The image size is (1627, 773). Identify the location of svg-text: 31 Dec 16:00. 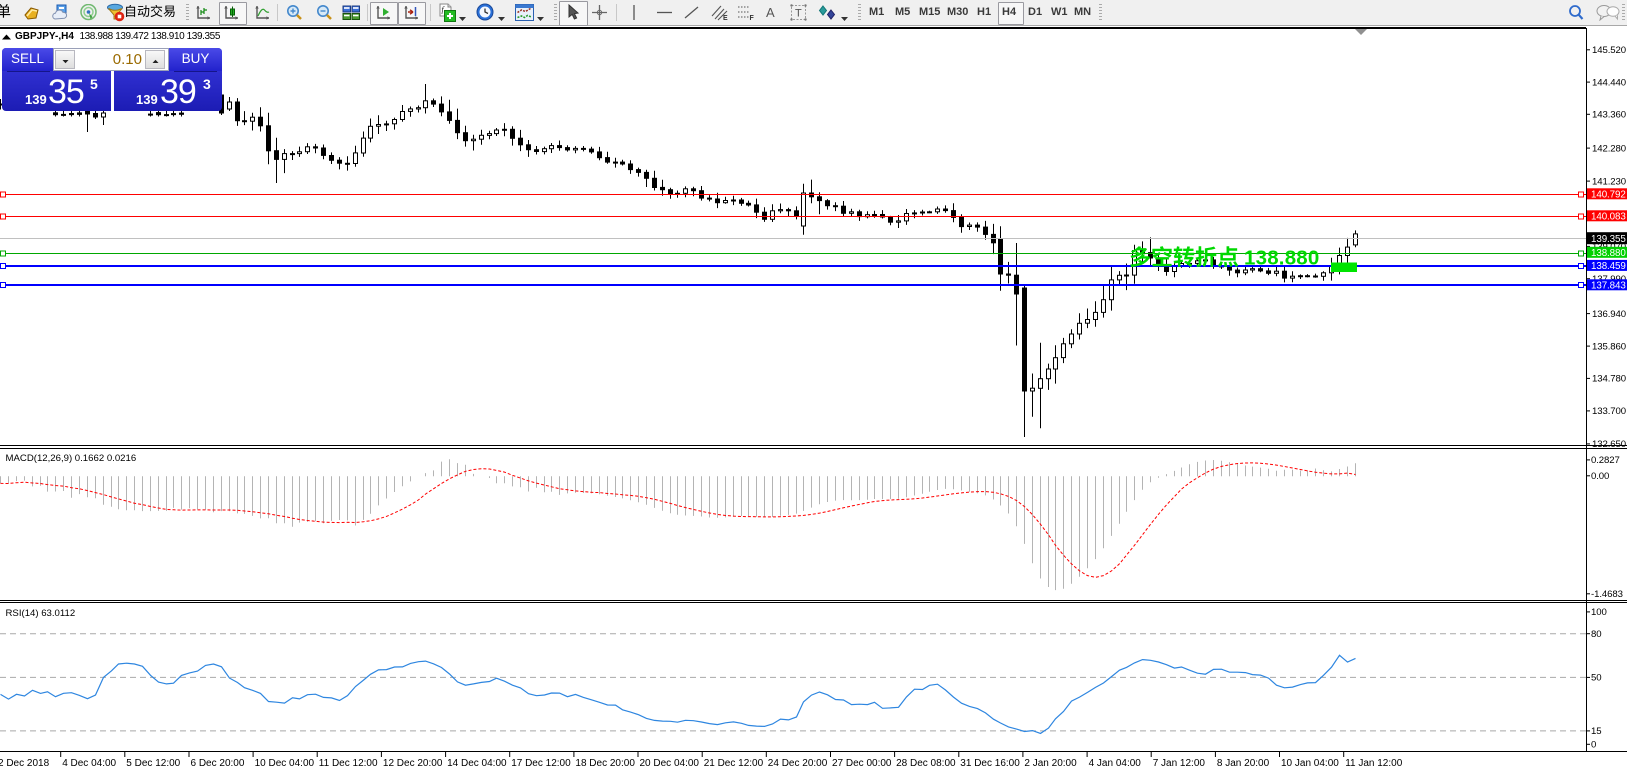
(990, 763).